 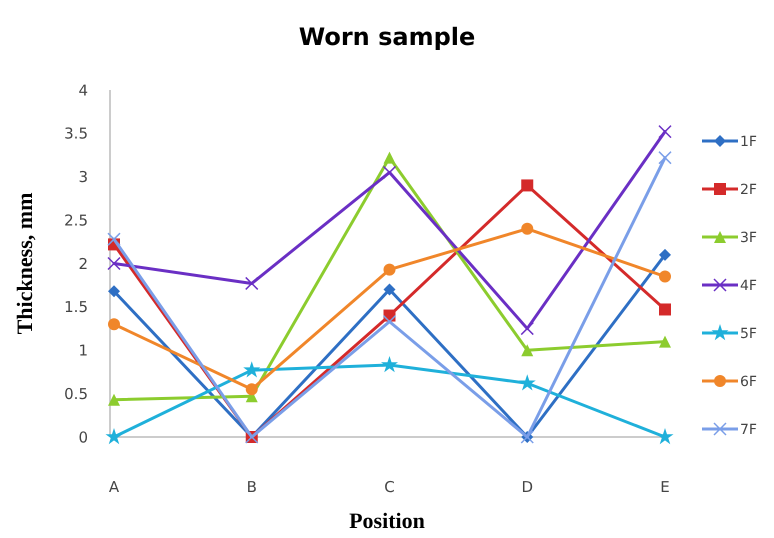 What do you see at coordinates (83, 90) in the screenshot?
I see `y-tick-label: 4` at bounding box center [83, 90].